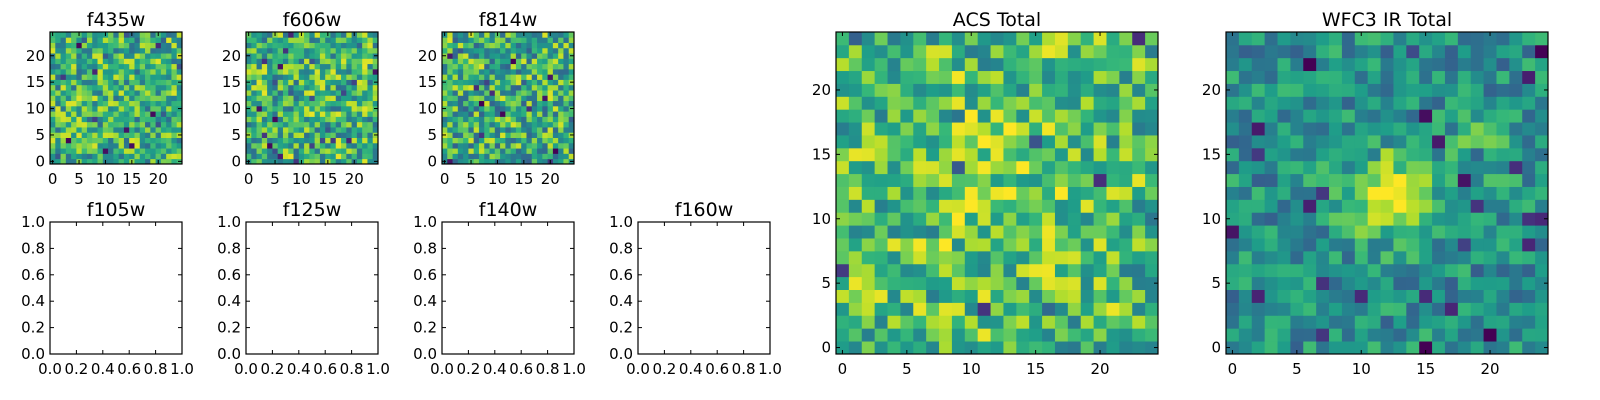 The width and height of the screenshot is (1600, 400). I want to click on x-tick-label: 0, so click(249, 179).